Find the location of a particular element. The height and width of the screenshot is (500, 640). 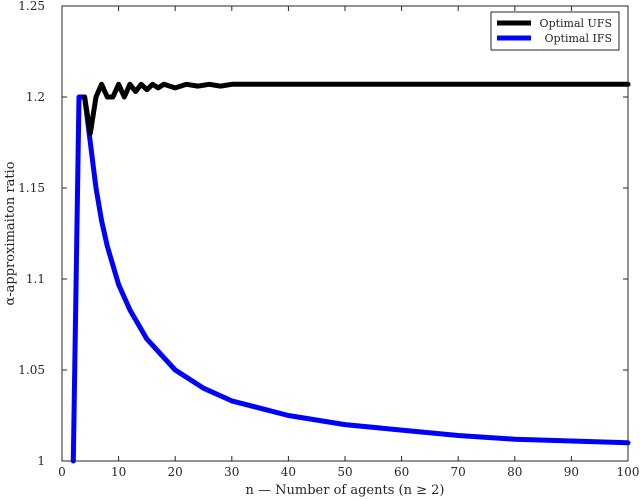

x-tick-label: 40 is located at coordinates (288, 472).